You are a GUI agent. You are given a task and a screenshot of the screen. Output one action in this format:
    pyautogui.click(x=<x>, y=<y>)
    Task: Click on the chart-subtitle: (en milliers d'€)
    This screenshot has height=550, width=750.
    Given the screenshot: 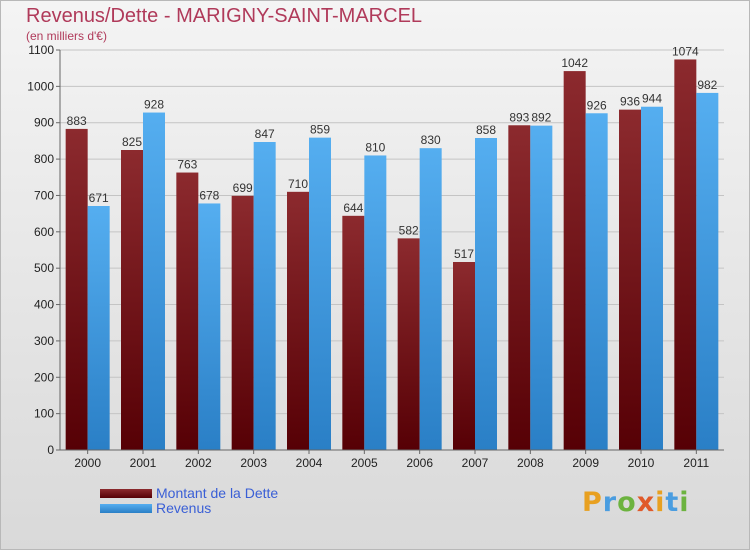 What is the action you would take?
    pyautogui.click(x=66, y=36)
    